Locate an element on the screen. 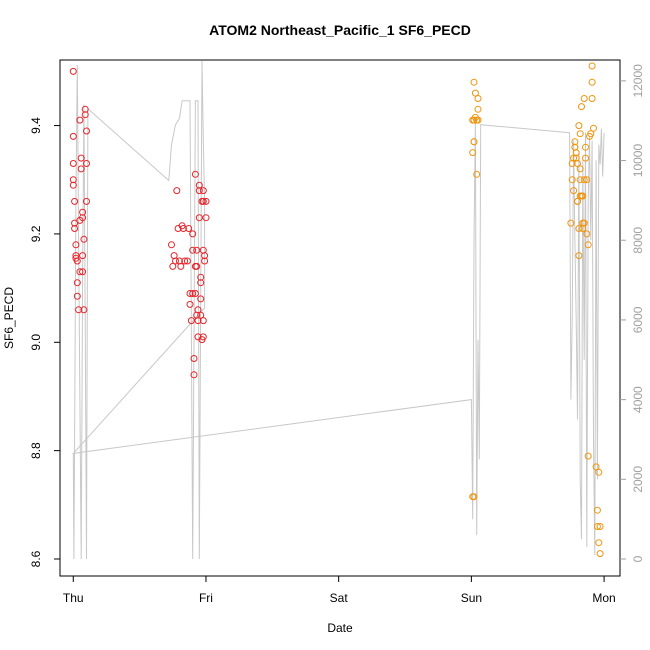 Image resolution: width=650 pixels, height=650 pixels. y2-tick-label-4: 8000 is located at coordinates (638, 240).